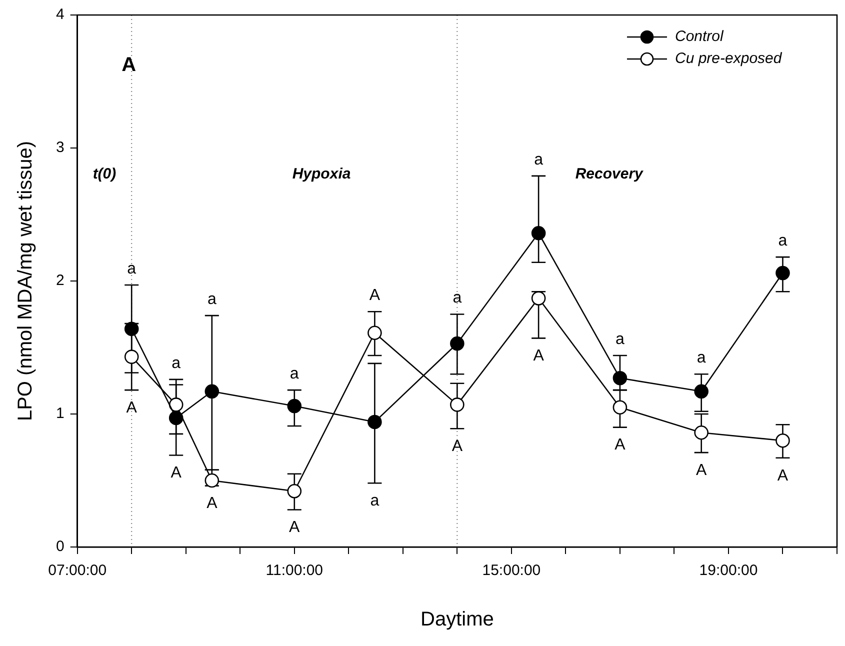  I want to click on x-tick-label: 19:00:00, so click(728, 571).